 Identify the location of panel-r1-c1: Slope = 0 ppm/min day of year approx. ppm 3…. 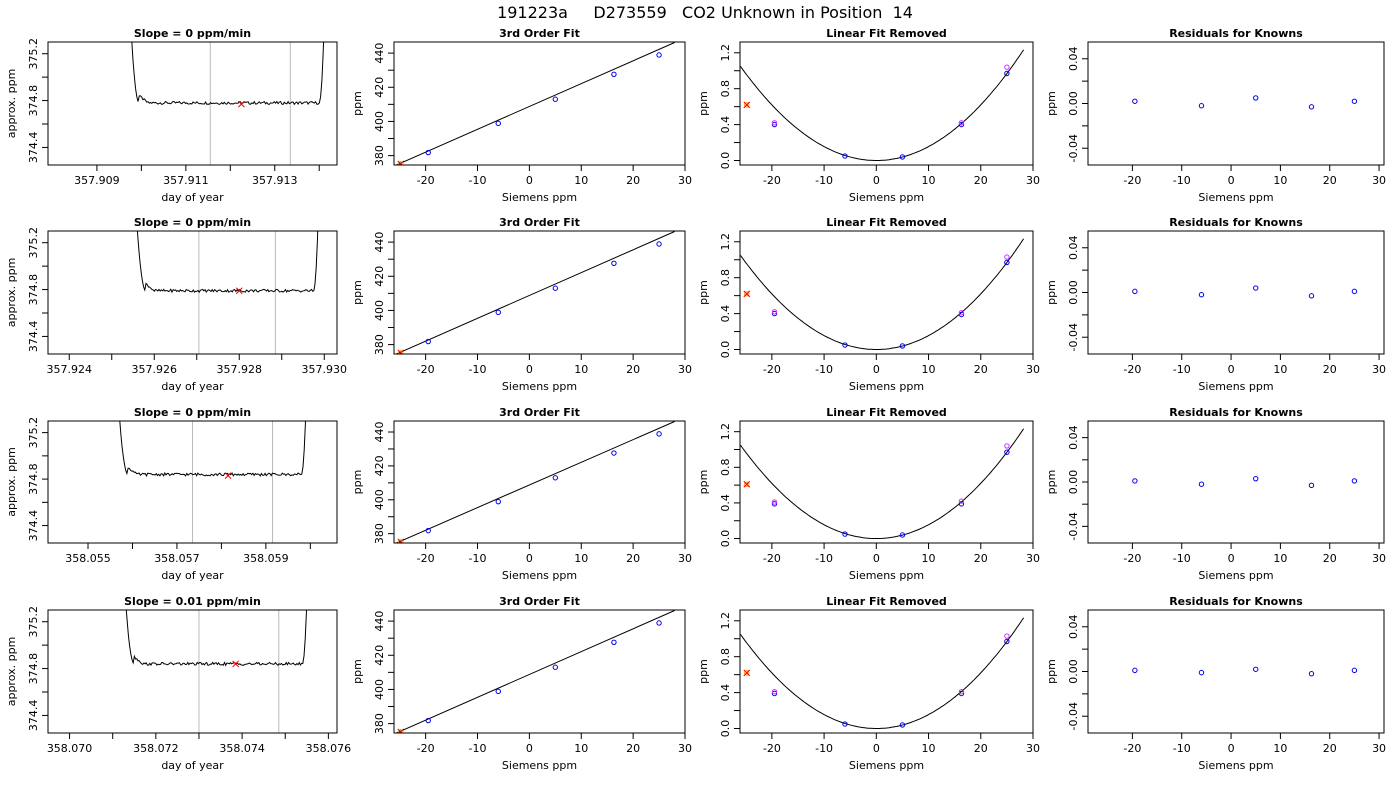
(171, 115).